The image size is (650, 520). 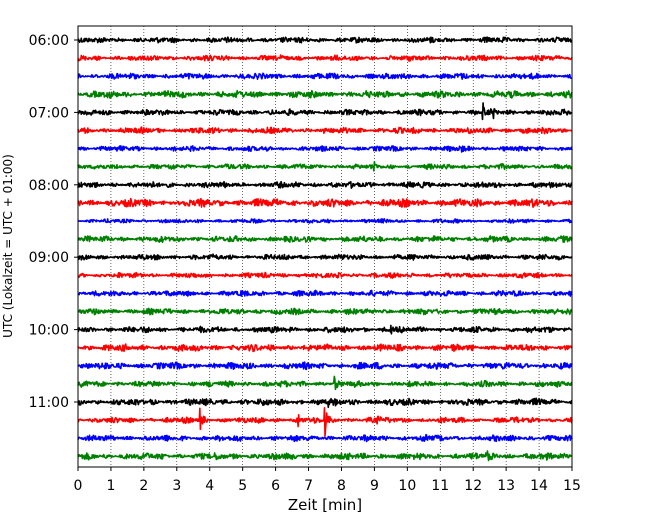 I want to click on y-tick-label: 09:00, so click(x=49, y=258).